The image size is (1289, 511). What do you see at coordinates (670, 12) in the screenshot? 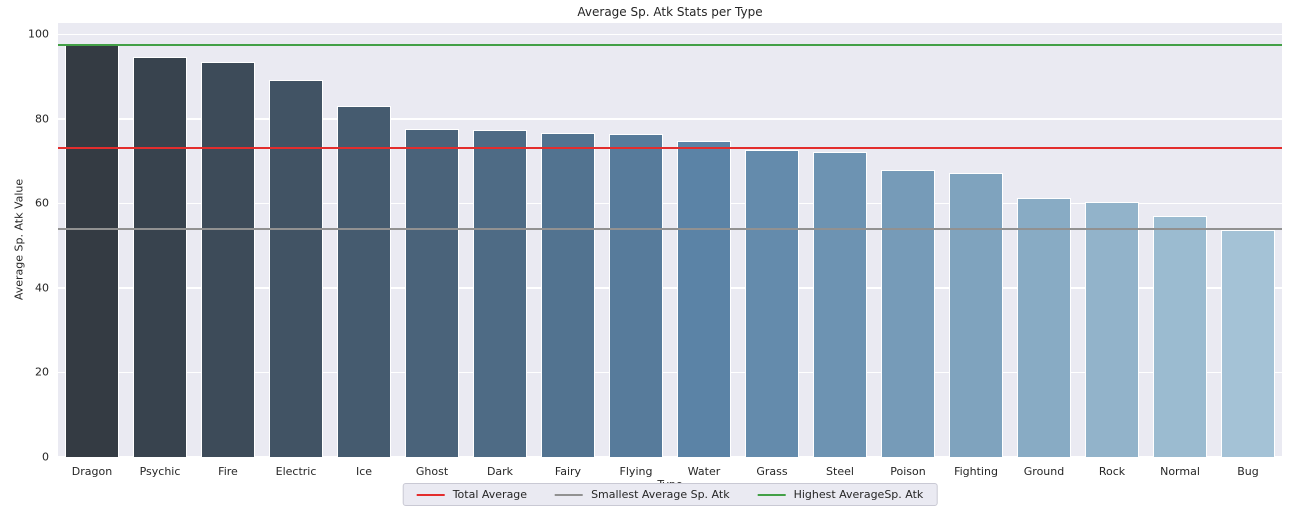
I see `chart-title: Average Sp. Atk Stats per Type` at bounding box center [670, 12].